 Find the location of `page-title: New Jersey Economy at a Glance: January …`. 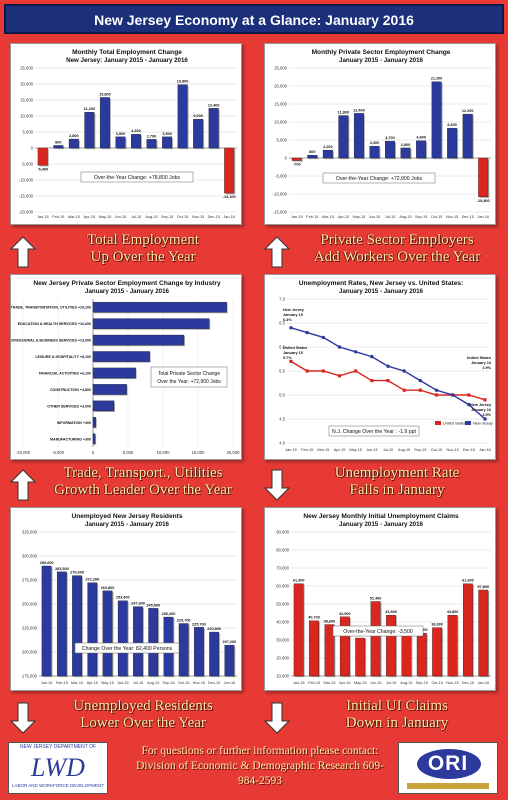

page-title: New Jersey Economy at a Glance: January … is located at coordinates (254, 20).